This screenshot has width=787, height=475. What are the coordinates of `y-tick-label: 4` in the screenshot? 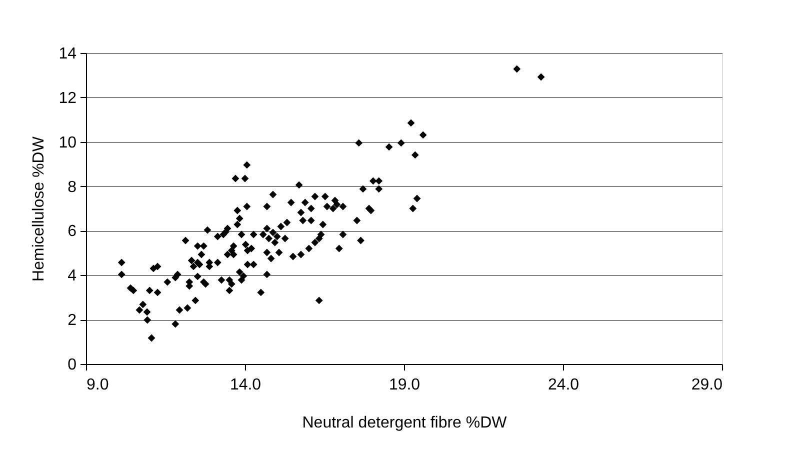 It's located at (72, 276).